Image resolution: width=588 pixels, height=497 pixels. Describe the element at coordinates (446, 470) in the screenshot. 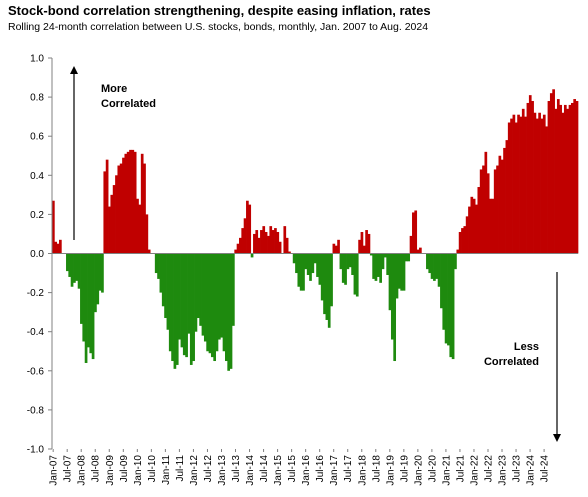

I see `x-tick-label: Jan-21` at that location.